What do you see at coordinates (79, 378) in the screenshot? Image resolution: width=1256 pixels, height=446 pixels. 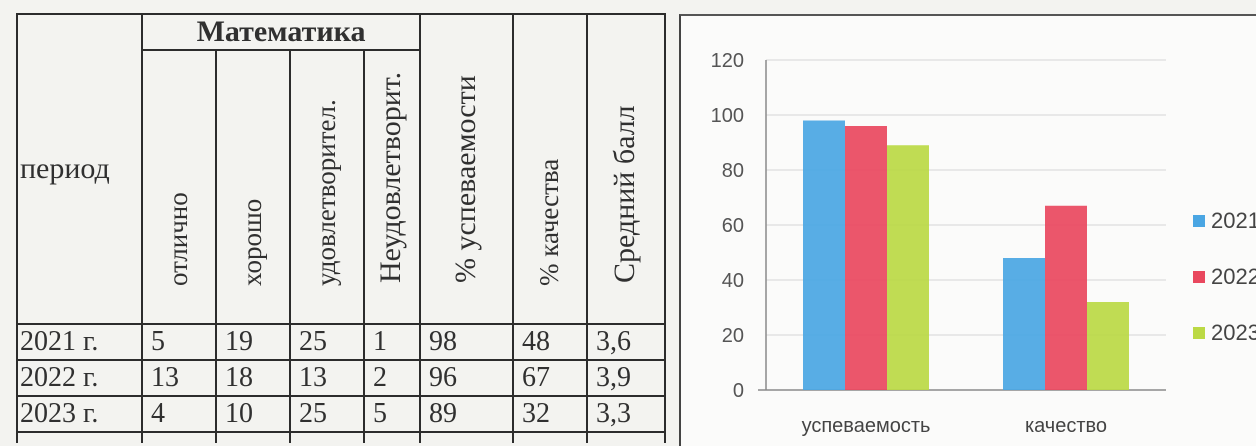 I see `row-period: 2022 г.` at bounding box center [79, 378].